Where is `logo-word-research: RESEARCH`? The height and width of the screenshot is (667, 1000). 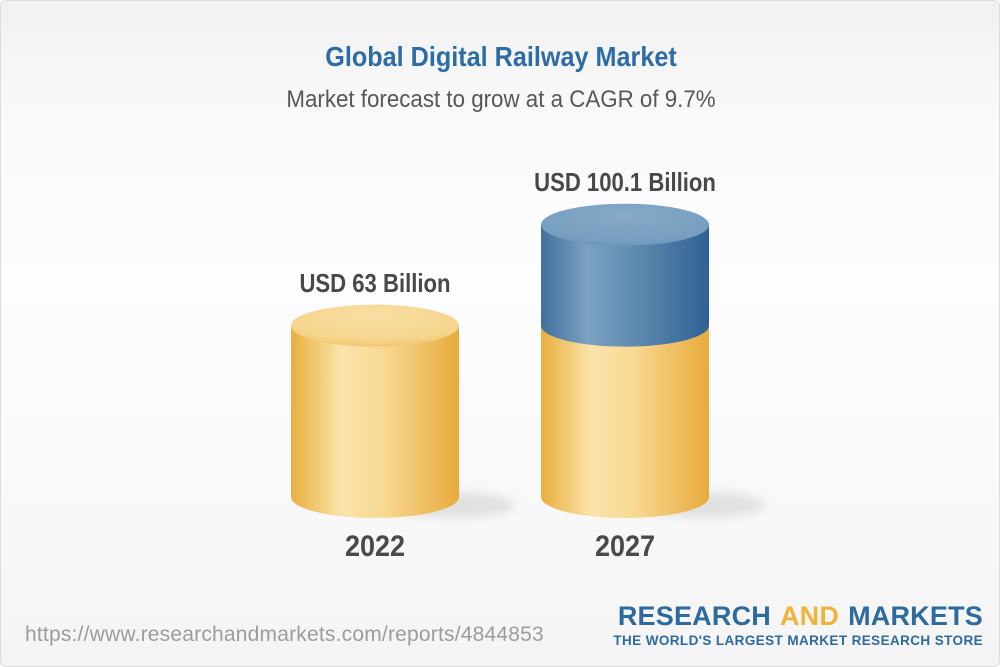 logo-word-research: RESEARCH is located at coordinates (694, 616).